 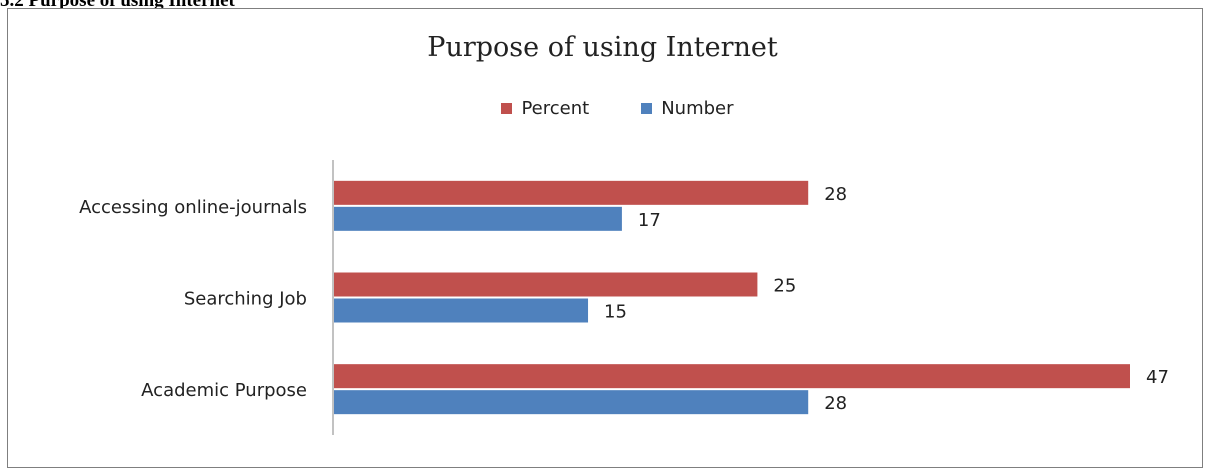 What do you see at coordinates (117, 5) in the screenshot?
I see `document-heading: 5.2 Purpose of using Internet` at bounding box center [117, 5].